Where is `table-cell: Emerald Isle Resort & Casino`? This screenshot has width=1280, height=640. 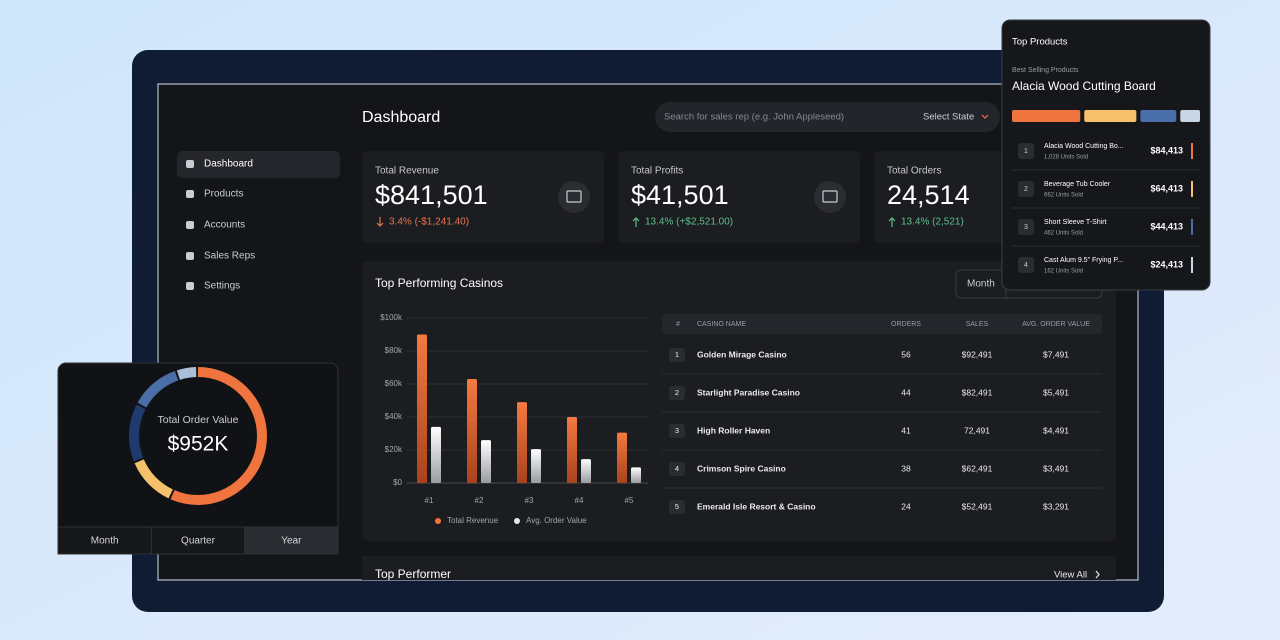 table-cell: Emerald Isle Resort & Casino is located at coordinates (756, 506).